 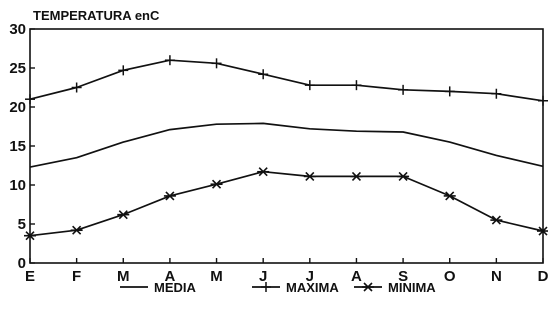 I want to click on legend: MEDIA MAXIMA MINIMA, so click(x=278, y=287).